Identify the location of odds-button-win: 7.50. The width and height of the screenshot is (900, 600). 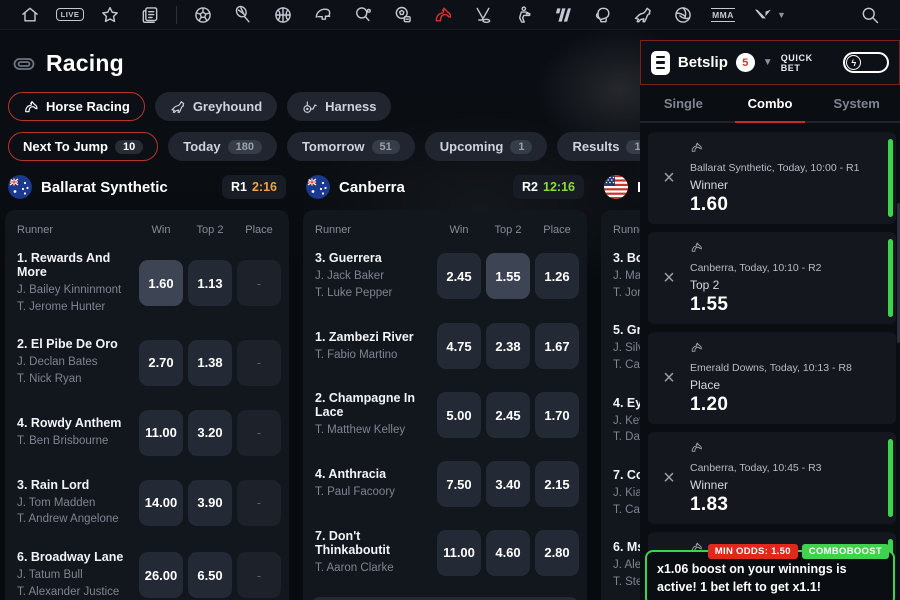
(459, 484).